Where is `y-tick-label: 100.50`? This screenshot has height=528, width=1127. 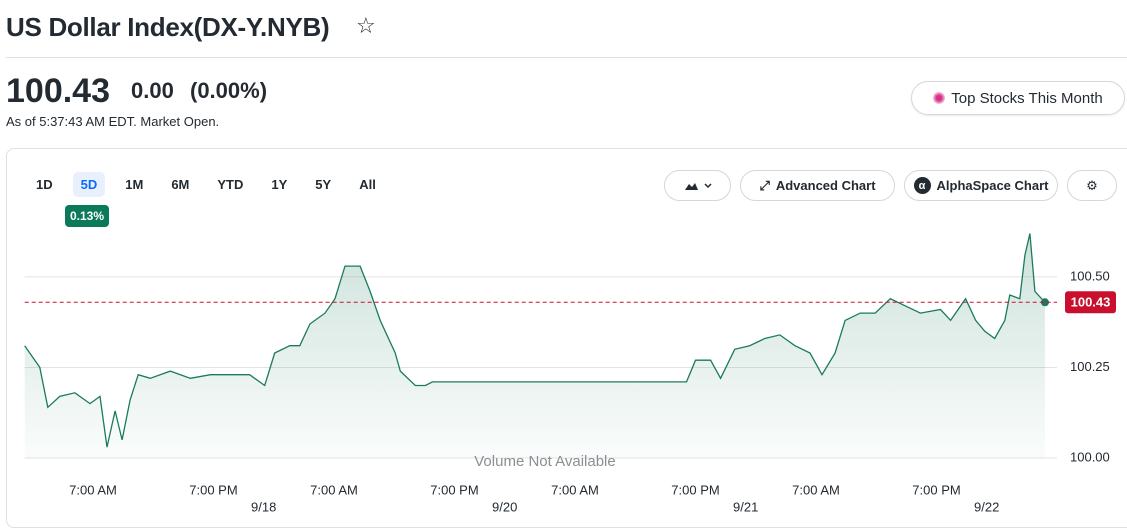 y-tick-label: 100.50 is located at coordinates (1090, 275).